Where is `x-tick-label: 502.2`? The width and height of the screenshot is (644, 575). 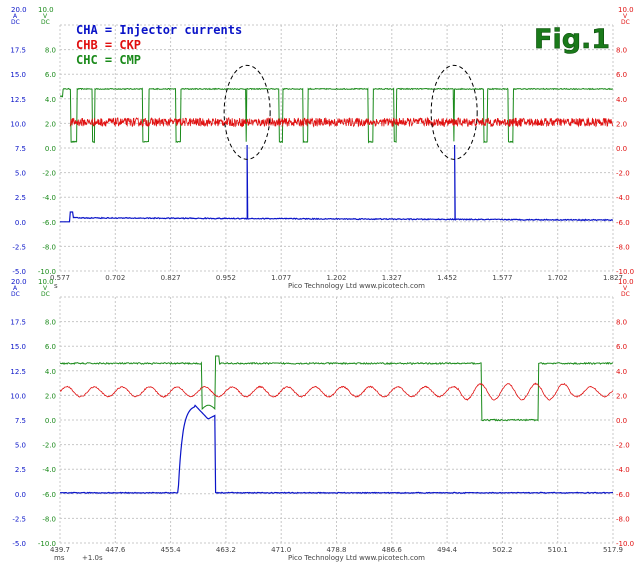
x-tick-label: 502.2 is located at coordinates (502, 550).